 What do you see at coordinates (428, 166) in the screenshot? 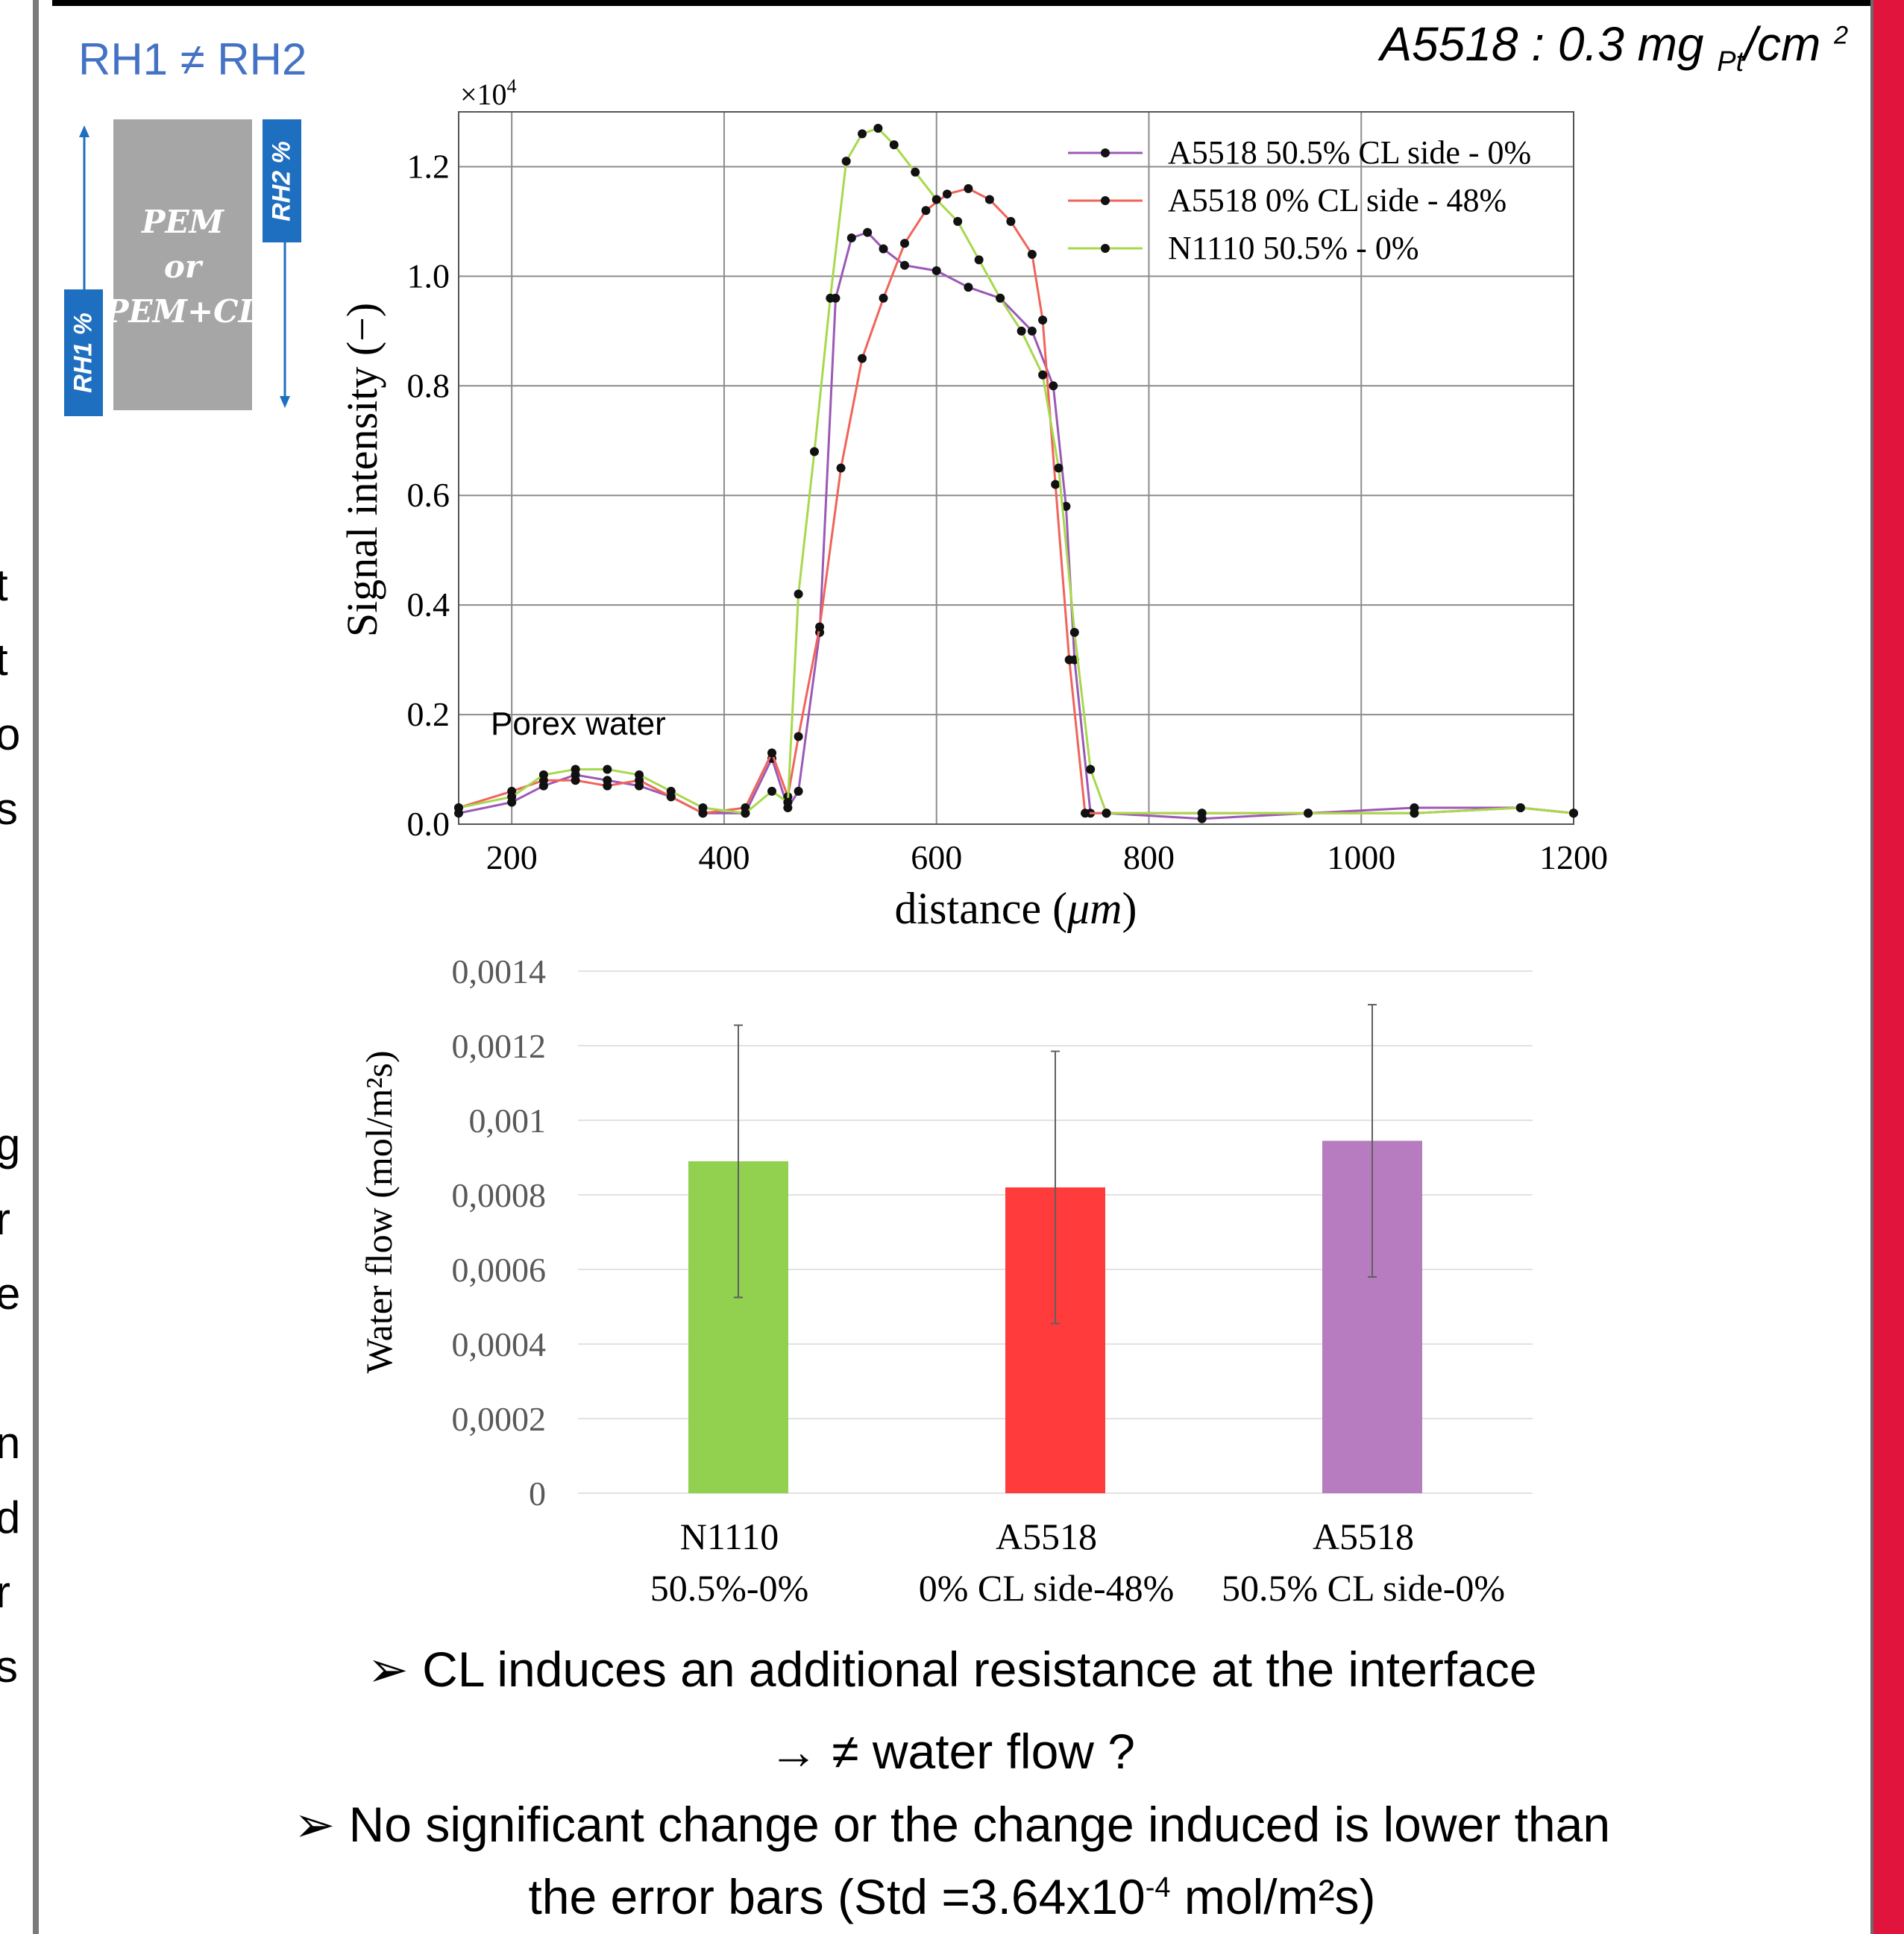
I see `y-tick-label: 1.2` at bounding box center [428, 166].